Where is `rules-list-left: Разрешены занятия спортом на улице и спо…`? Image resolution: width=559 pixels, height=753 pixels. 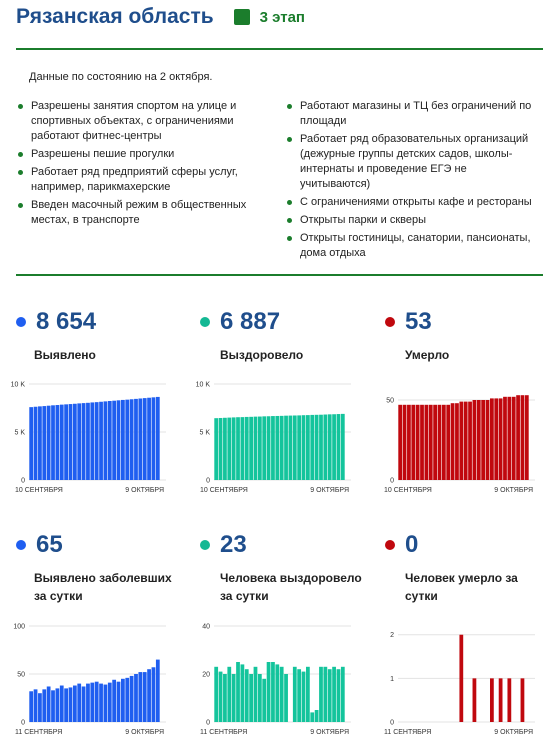 rules-list-left: Разрешены занятия спортом на улице и спо… is located at coordinates (138, 165).